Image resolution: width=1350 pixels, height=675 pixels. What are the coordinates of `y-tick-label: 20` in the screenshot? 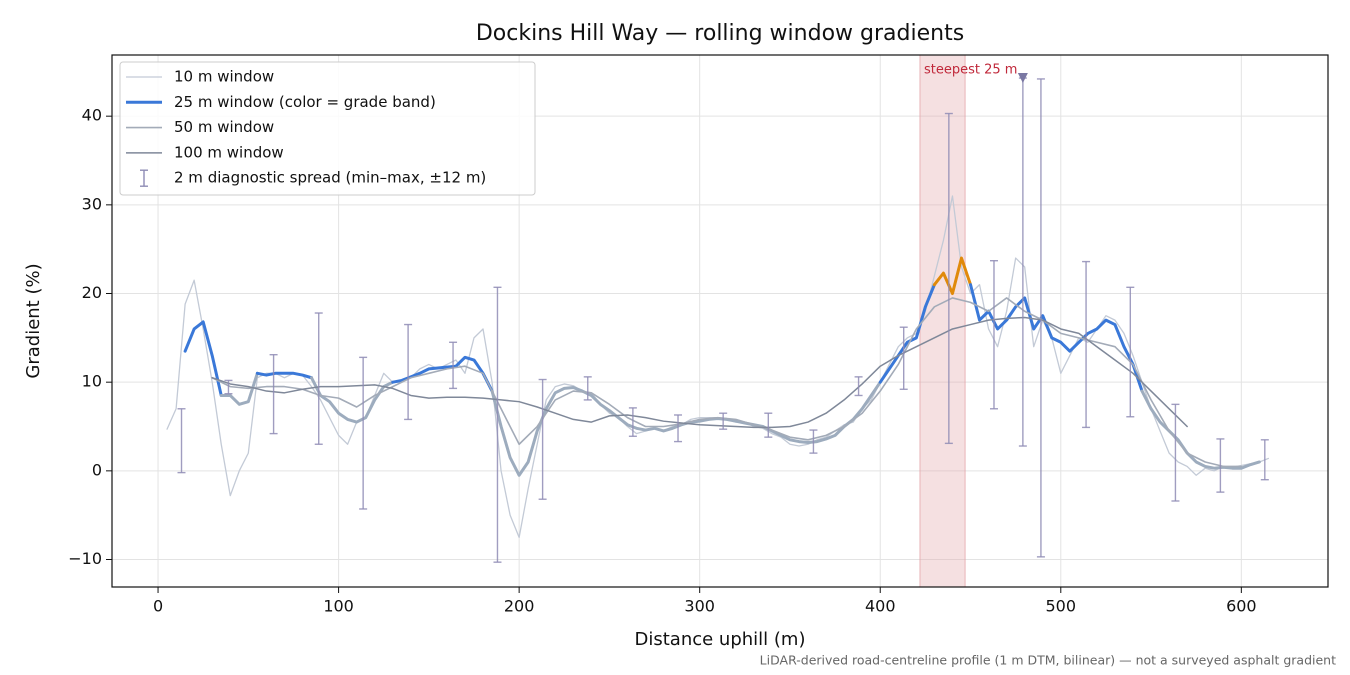 It's located at (92, 292).